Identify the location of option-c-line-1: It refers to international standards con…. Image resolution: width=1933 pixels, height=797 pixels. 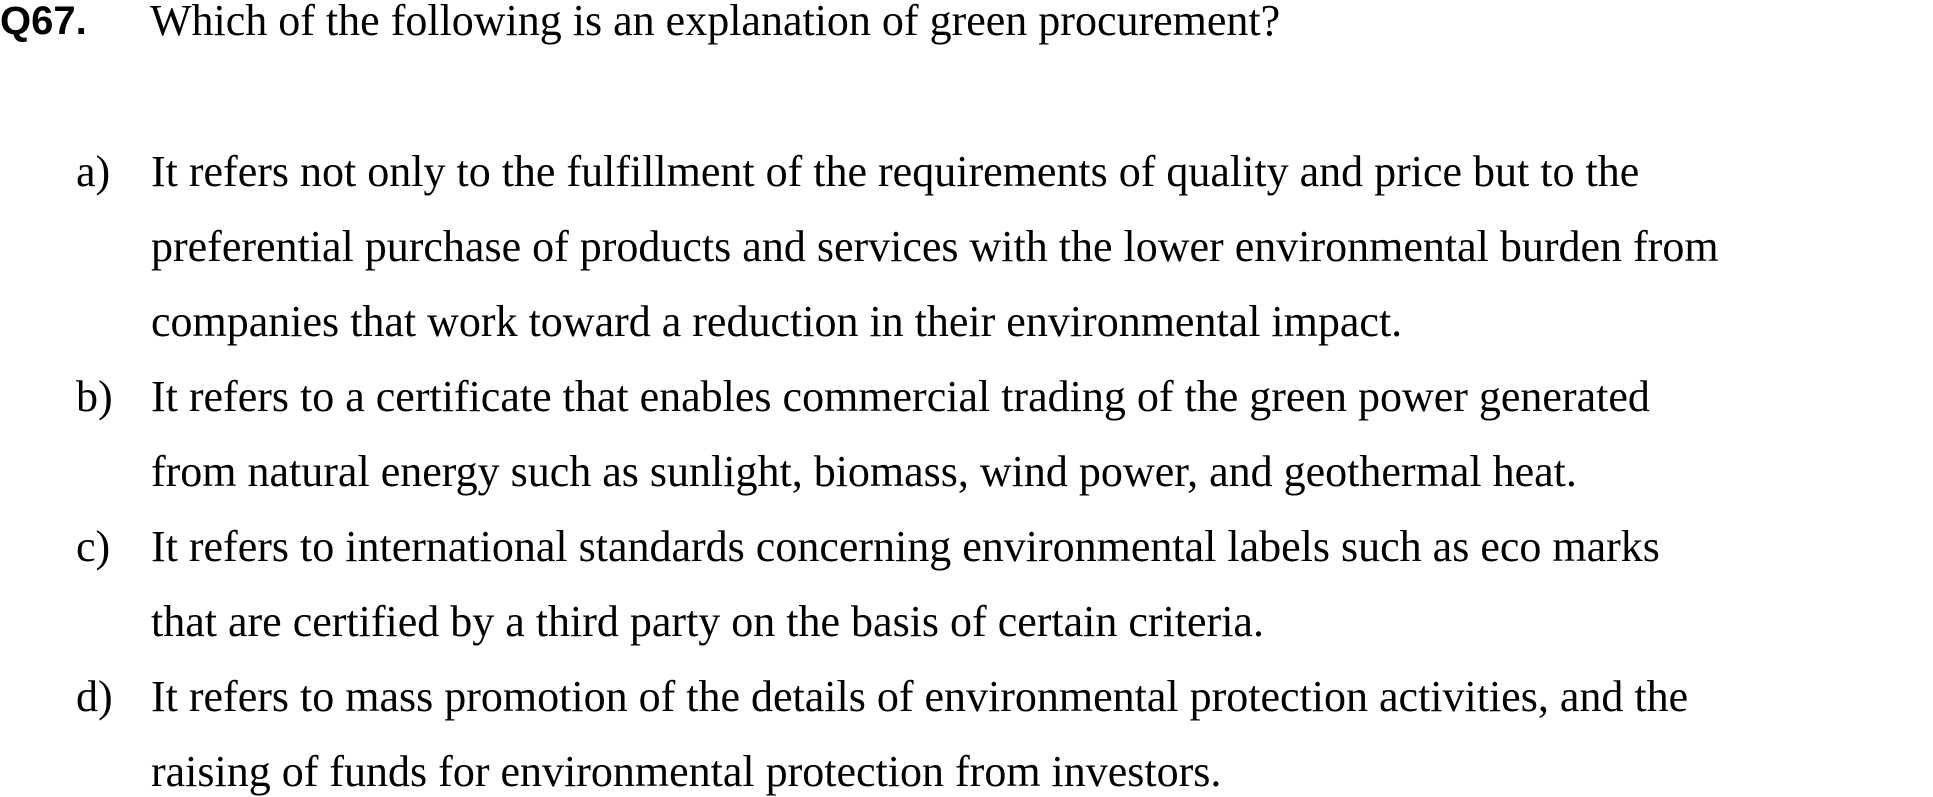
(905, 546).